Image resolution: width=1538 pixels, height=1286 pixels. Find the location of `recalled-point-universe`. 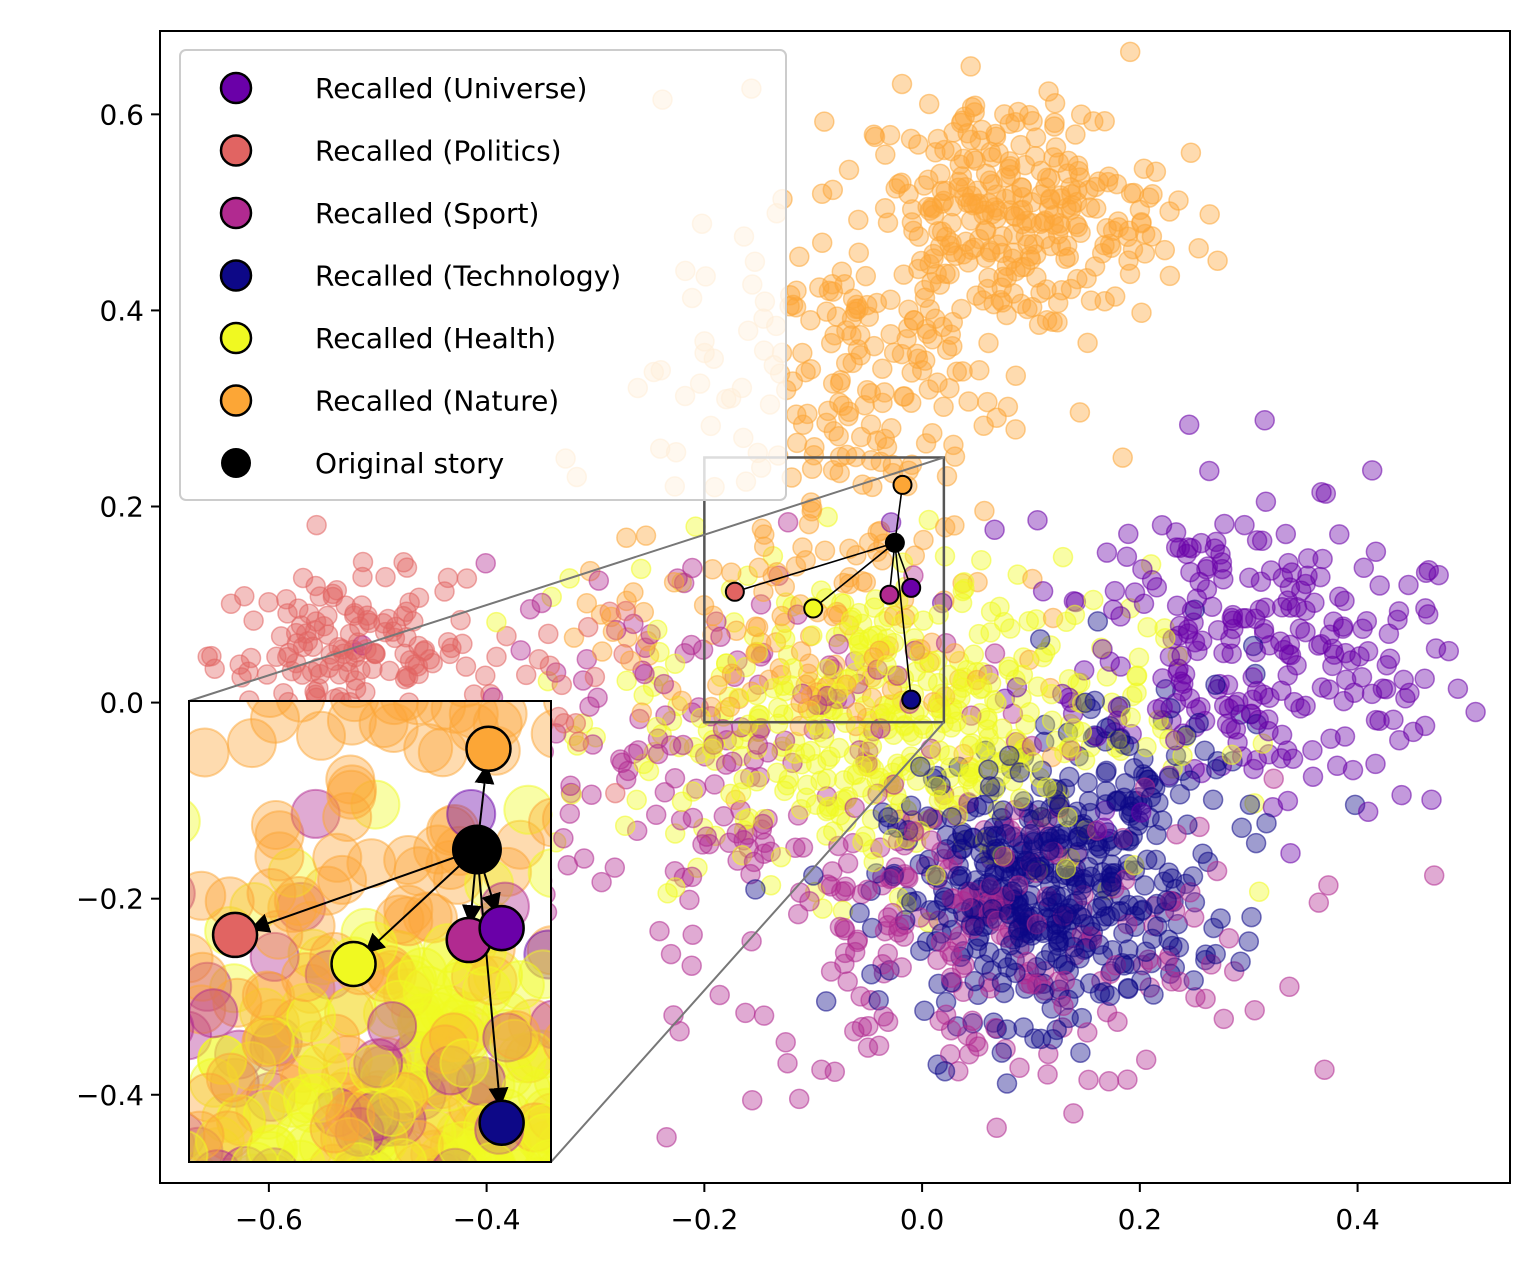

recalled-point-universe is located at coordinates (911, 587).